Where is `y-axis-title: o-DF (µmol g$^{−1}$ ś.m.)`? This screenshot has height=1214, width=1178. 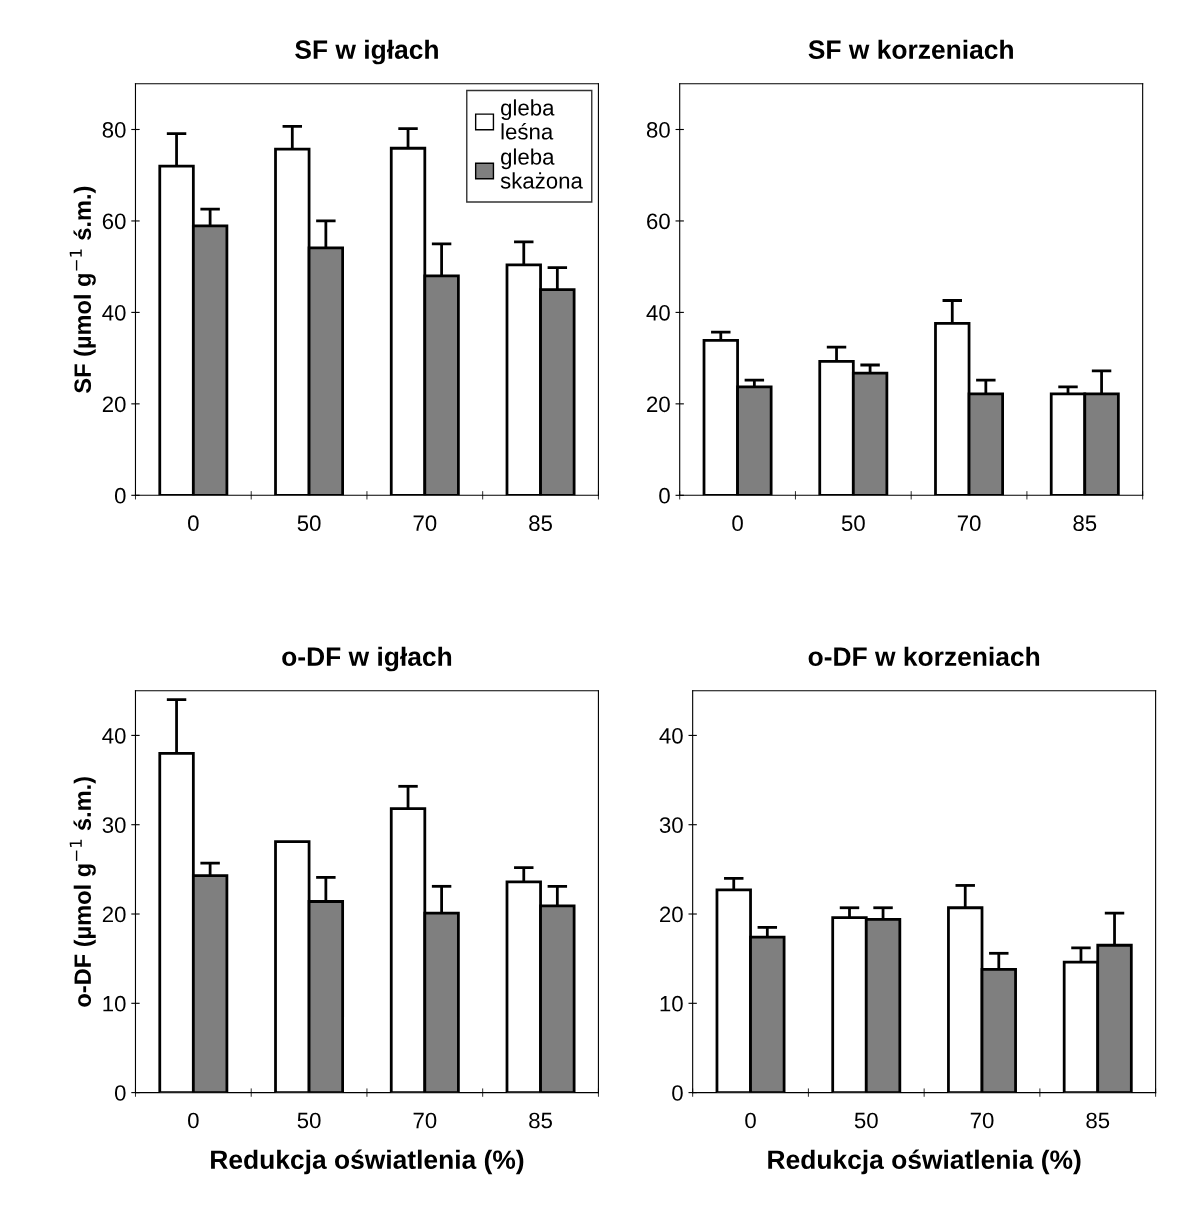 y-axis-title: o-DF (µmol g$^{−1}$ ś.m.) is located at coordinates (82, 892).